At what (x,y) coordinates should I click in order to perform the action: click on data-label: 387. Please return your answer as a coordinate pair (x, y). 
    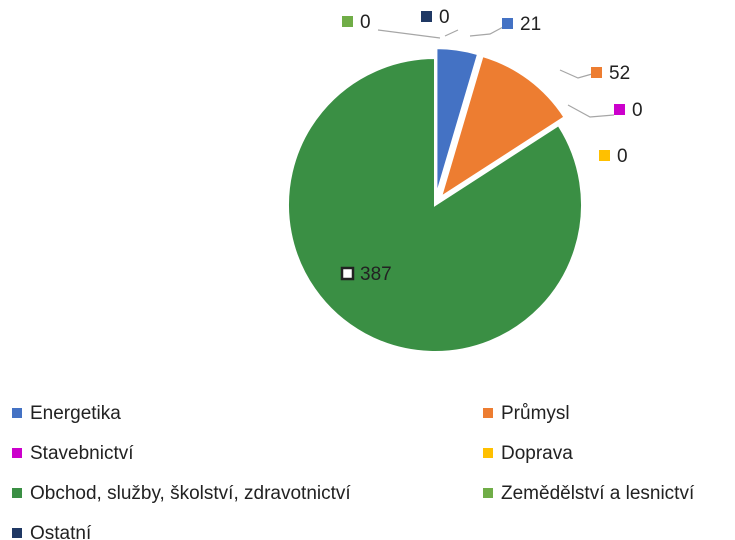
    Looking at the image, I should click on (376, 274).